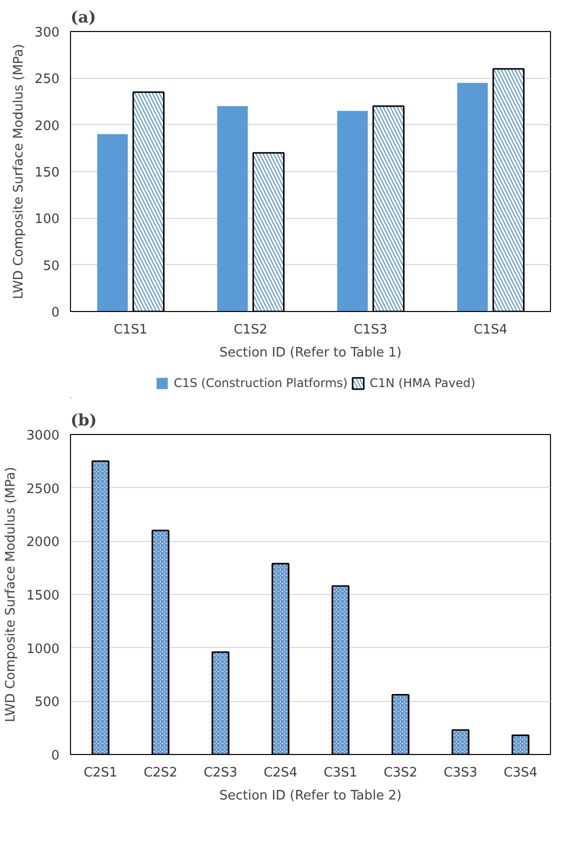  I want to click on x-tick-label: C2S4, so click(281, 773).